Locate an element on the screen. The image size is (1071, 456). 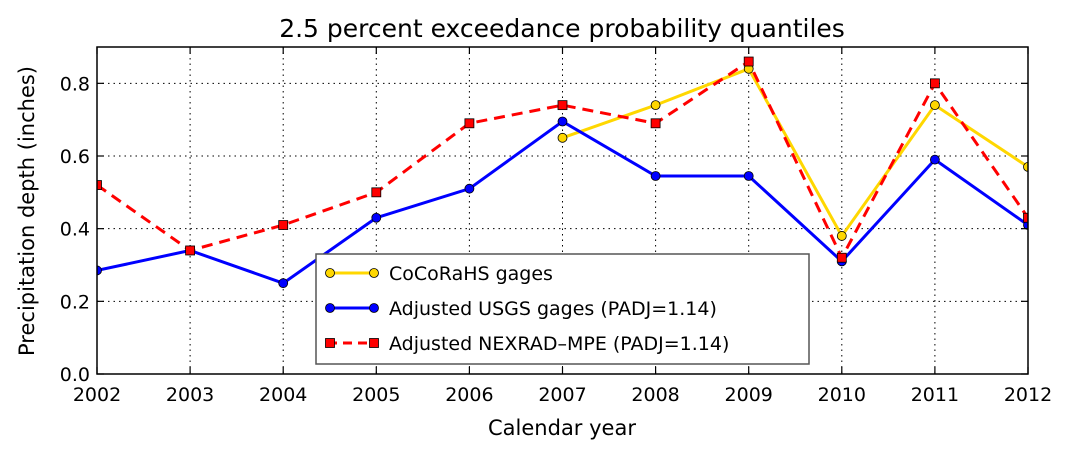
x-tick-label: 2012 is located at coordinates (1028, 395).